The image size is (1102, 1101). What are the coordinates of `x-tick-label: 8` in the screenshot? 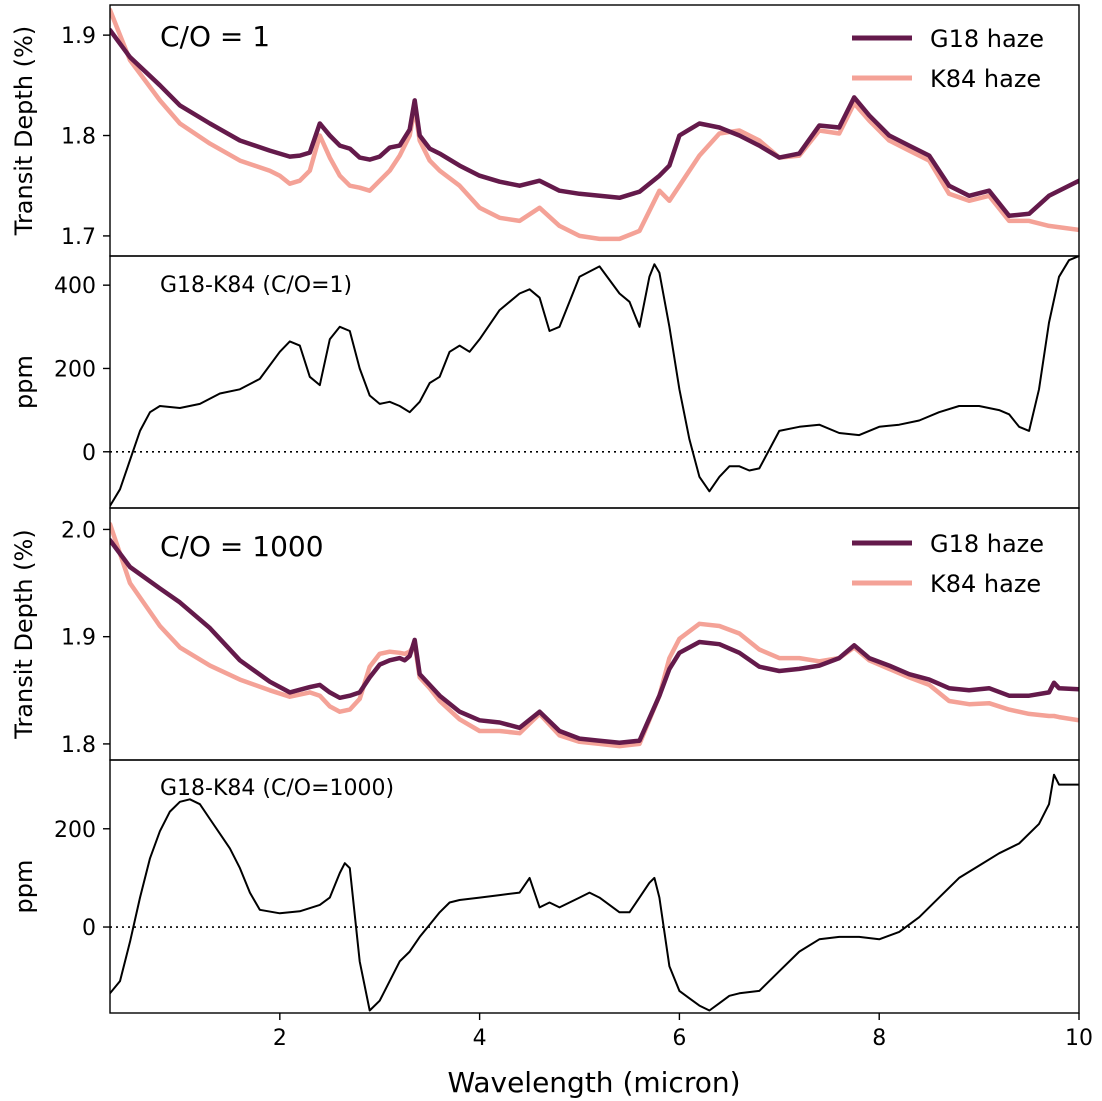 It's located at (879, 1038).